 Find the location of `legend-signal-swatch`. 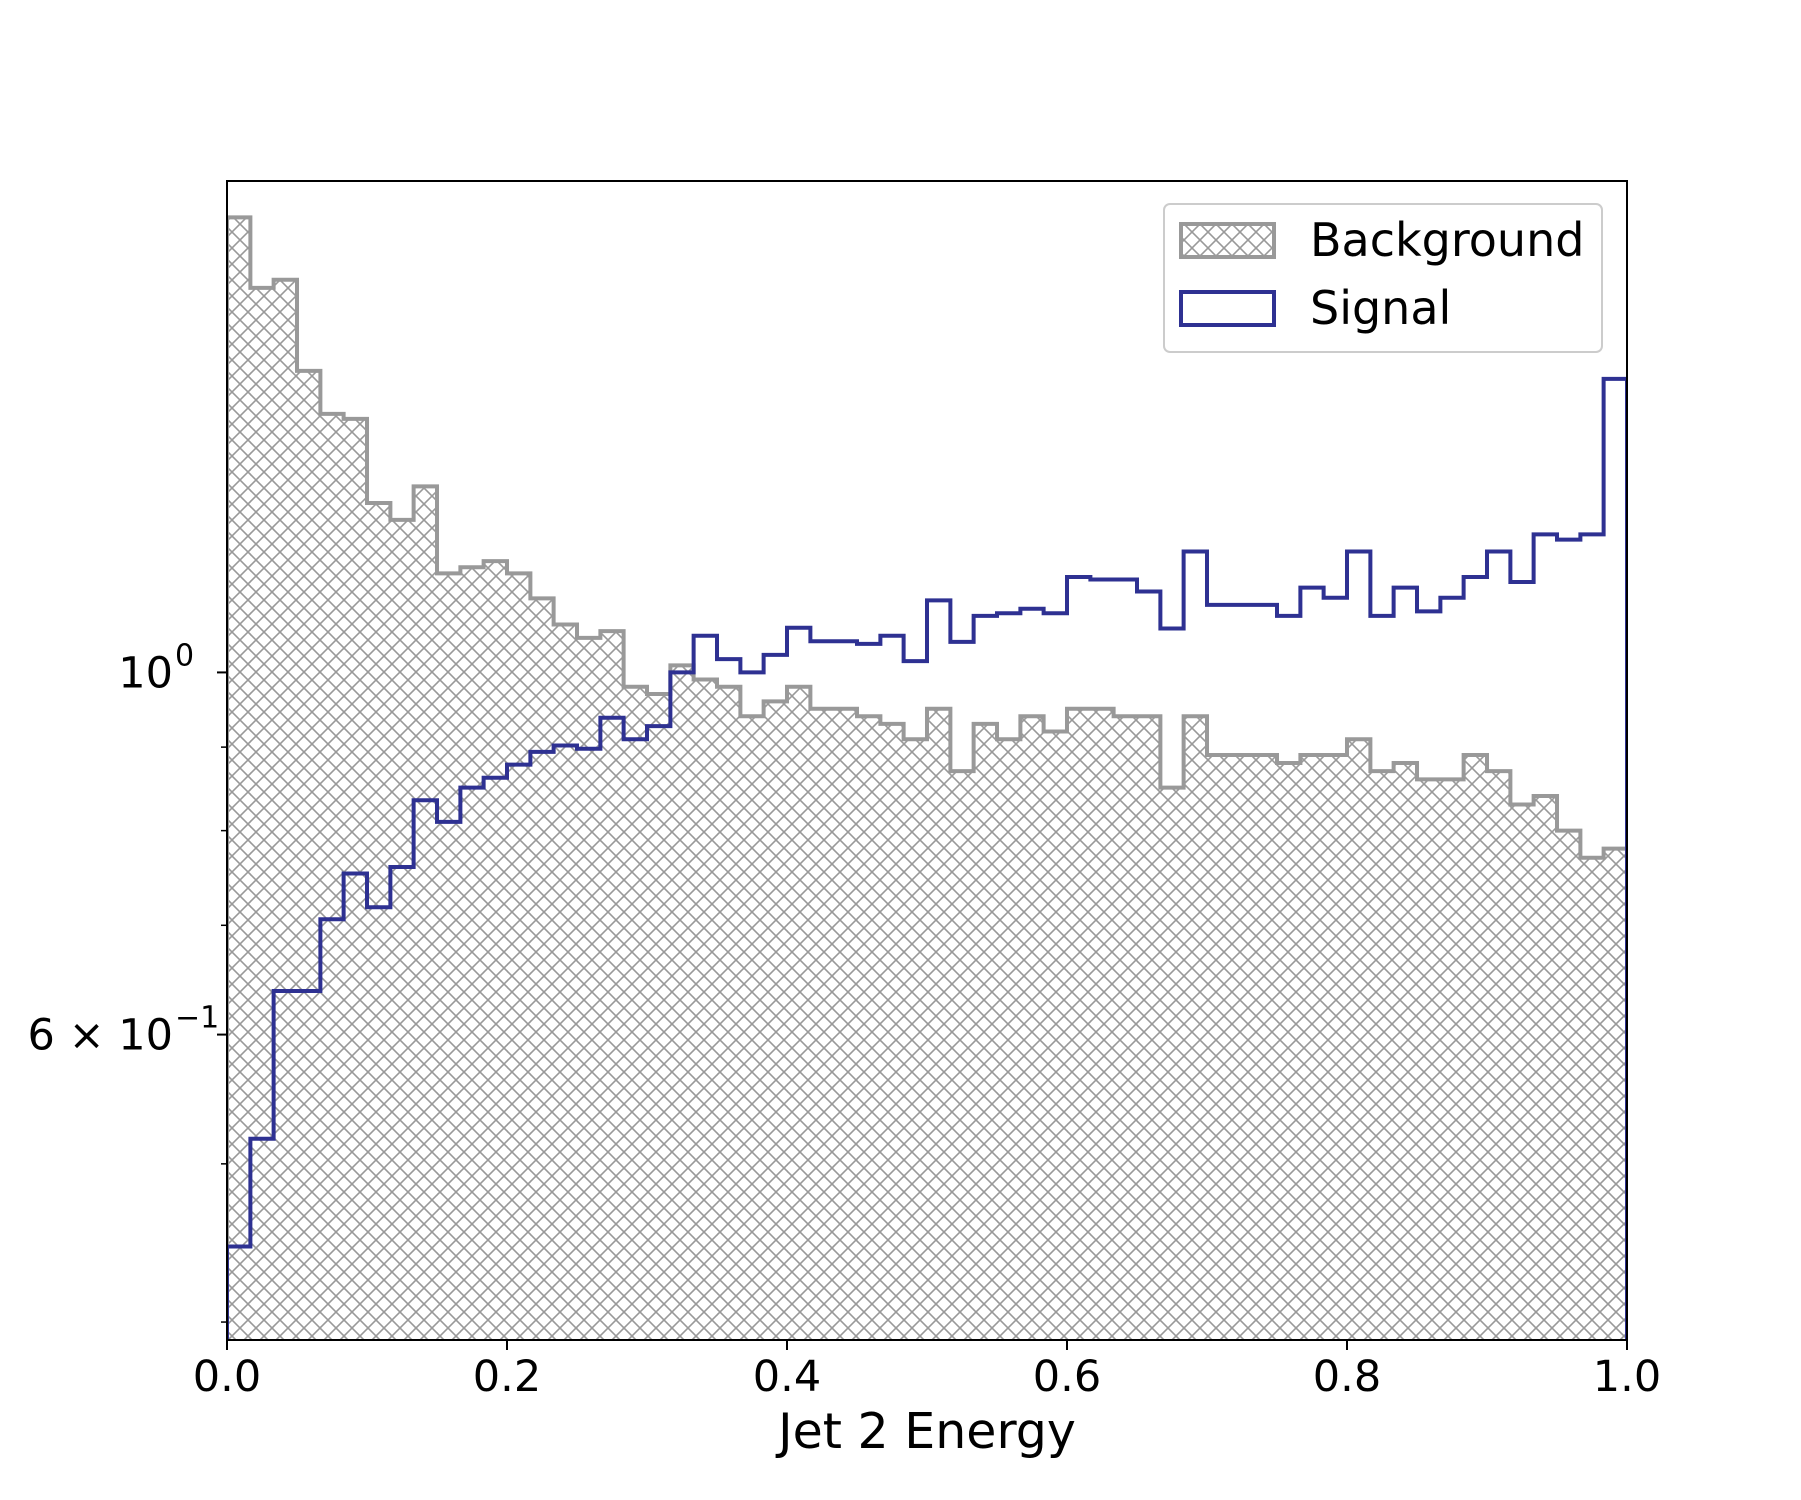

legend-signal-swatch is located at coordinates (1227, 308).